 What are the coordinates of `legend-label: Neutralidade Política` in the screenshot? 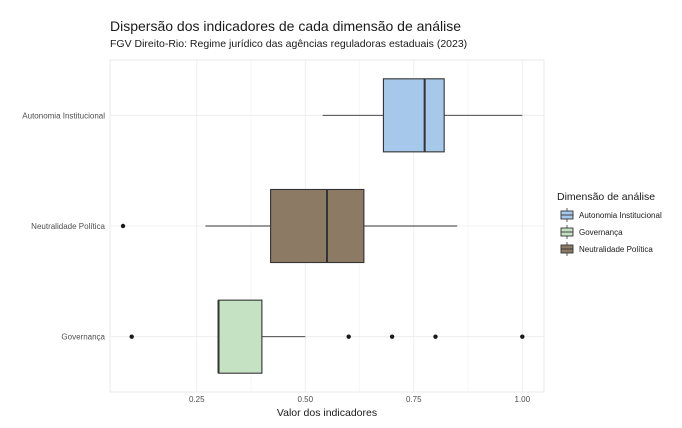 It's located at (616, 249).